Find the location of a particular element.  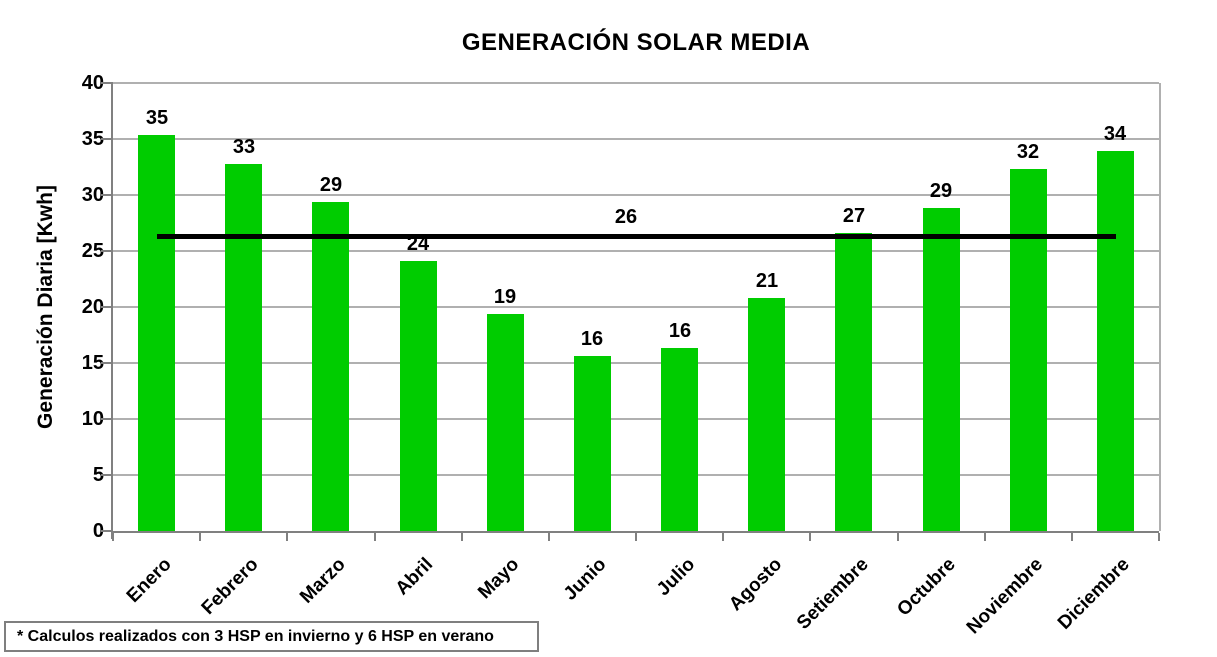

y-tick-label-30: 30 is located at coordinates (92, 195).